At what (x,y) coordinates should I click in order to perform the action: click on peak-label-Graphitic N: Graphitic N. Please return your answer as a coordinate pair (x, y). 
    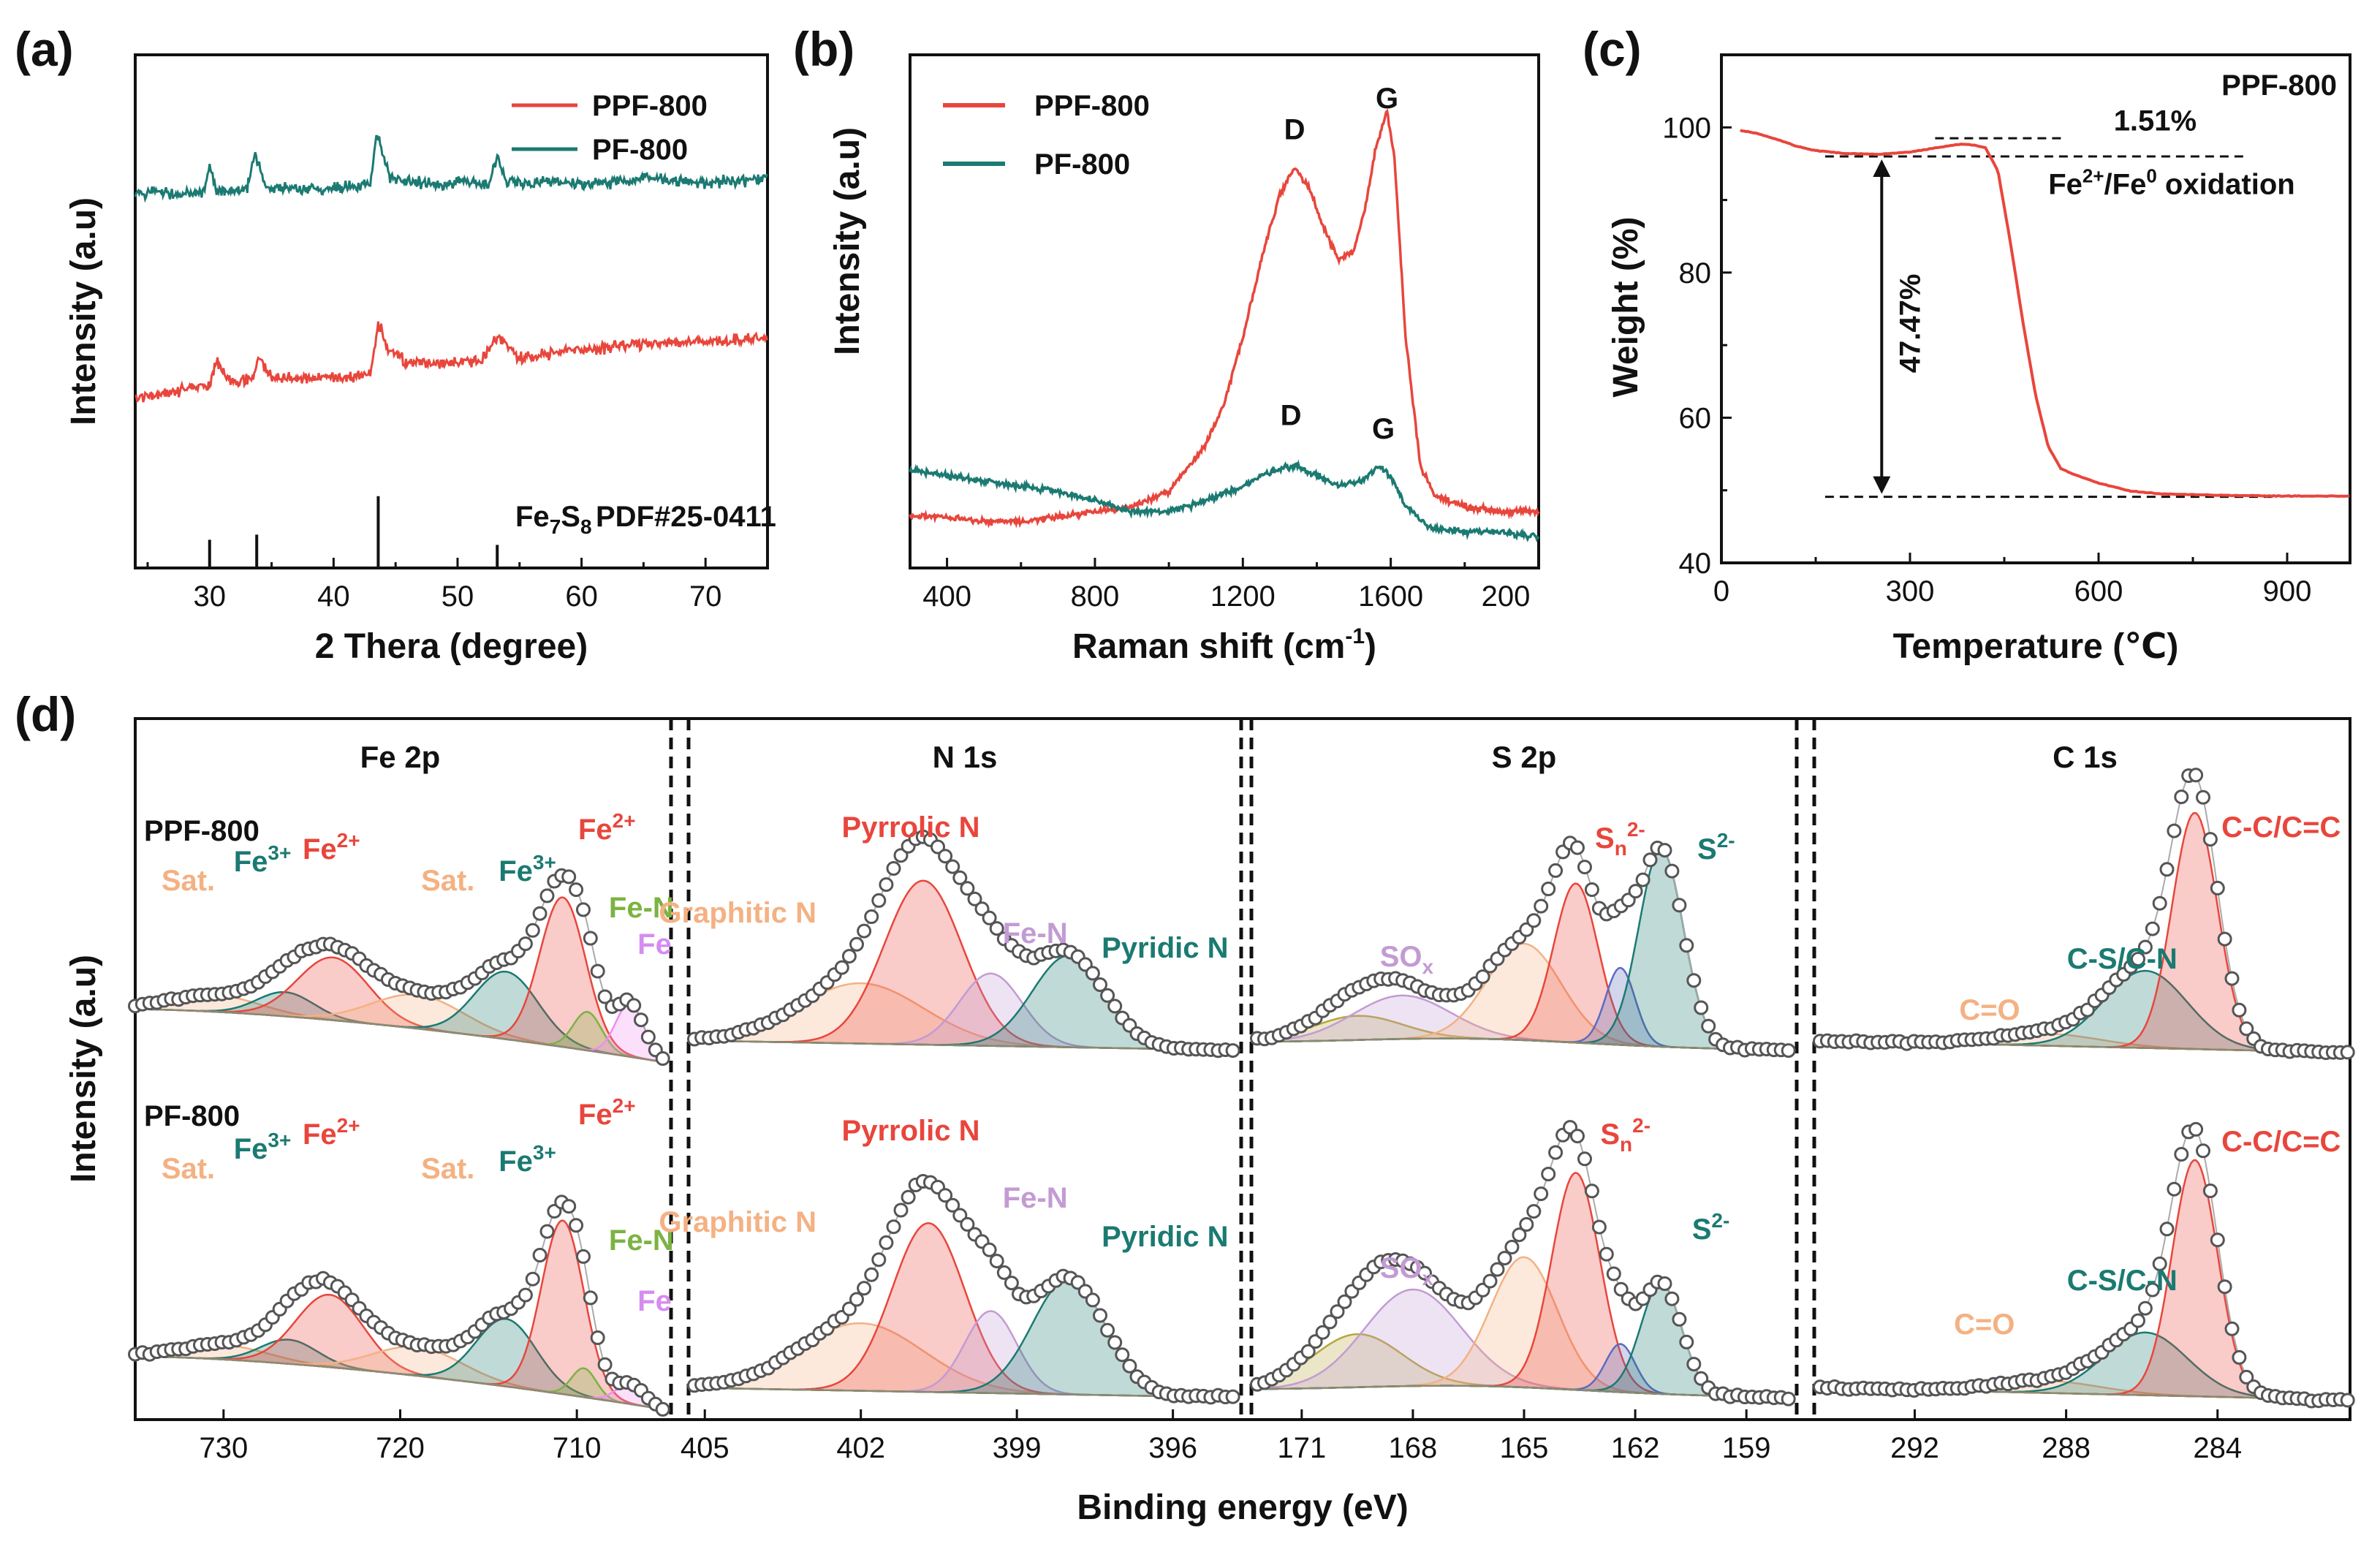
    Looking at the image, I should click on (737, 913).